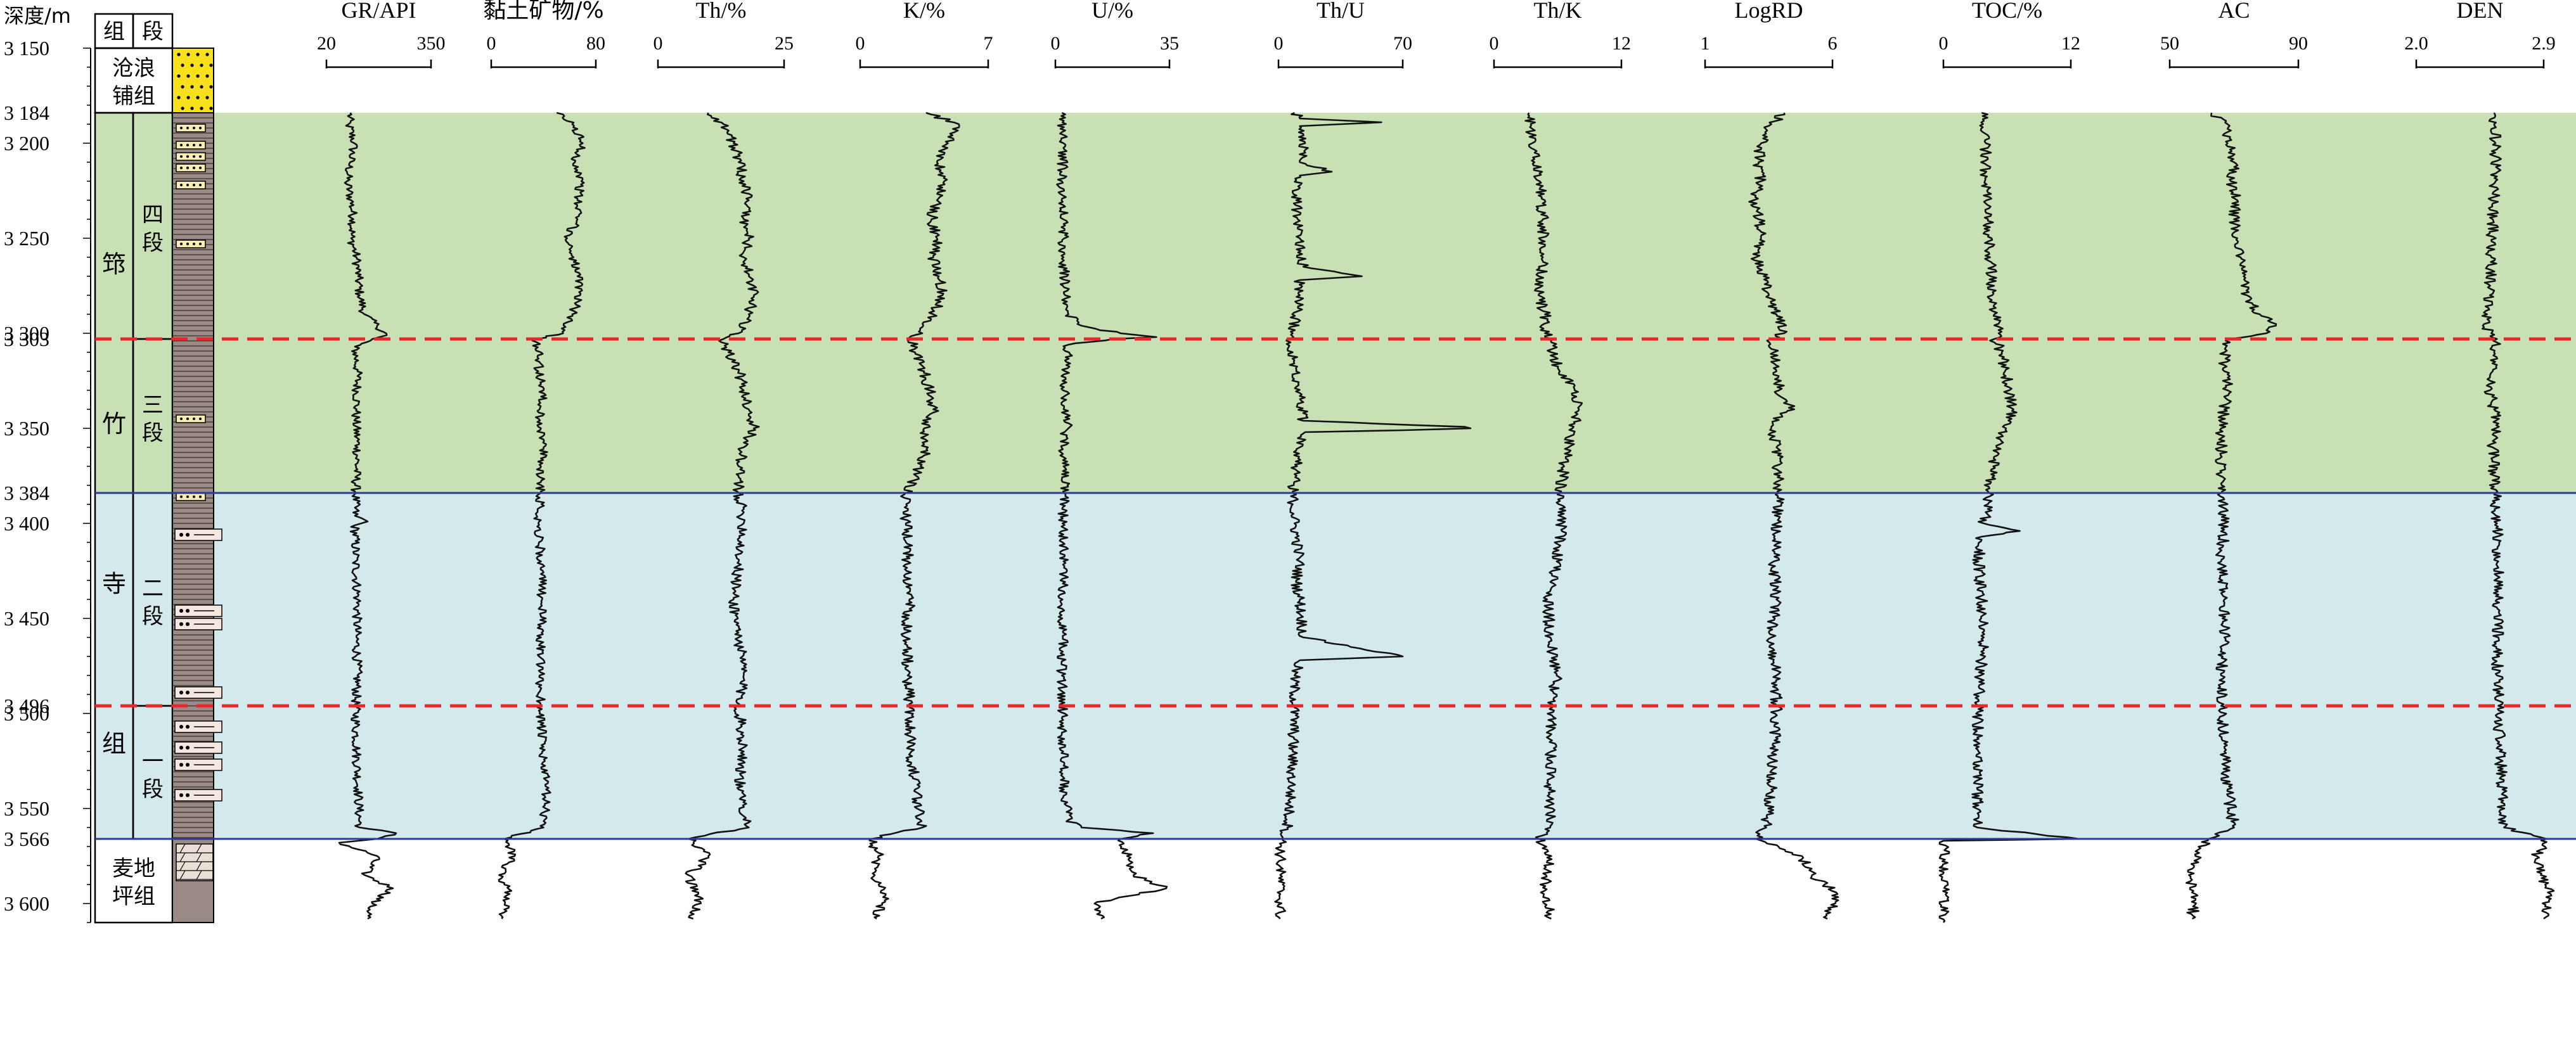 This screenshot has width=2576, height=1048. Describe the element at coordinates (114, 743) in the screenshot. I see `formation-label: 组` at that location.